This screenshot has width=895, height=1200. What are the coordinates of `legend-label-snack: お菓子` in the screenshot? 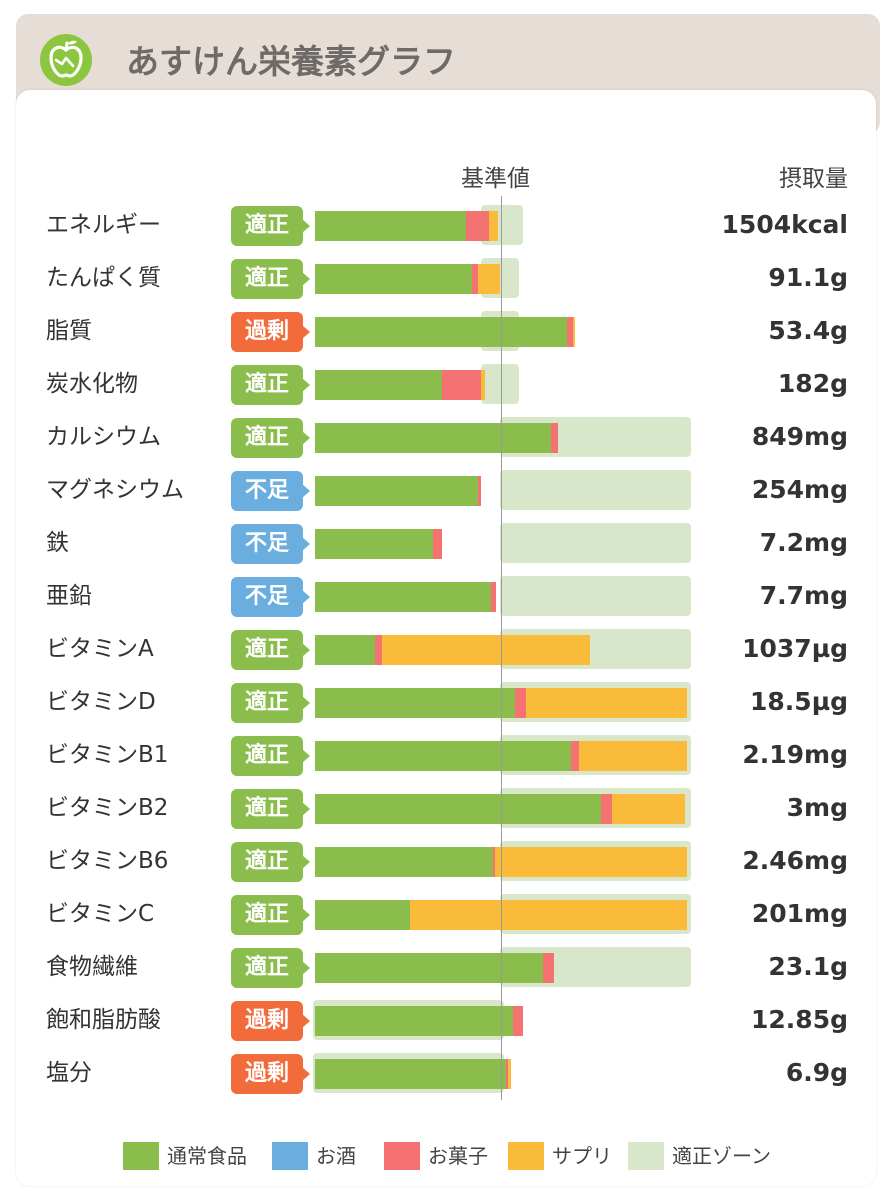 It's located at (458, 1156).